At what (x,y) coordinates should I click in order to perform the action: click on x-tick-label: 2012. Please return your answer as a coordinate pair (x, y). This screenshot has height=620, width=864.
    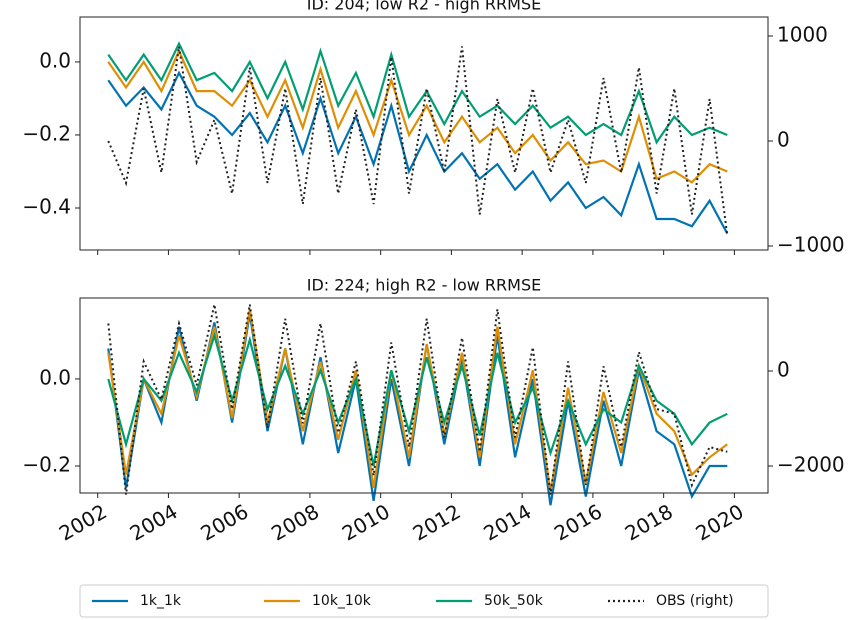
    Looking at the image, I should click on (437, 522).